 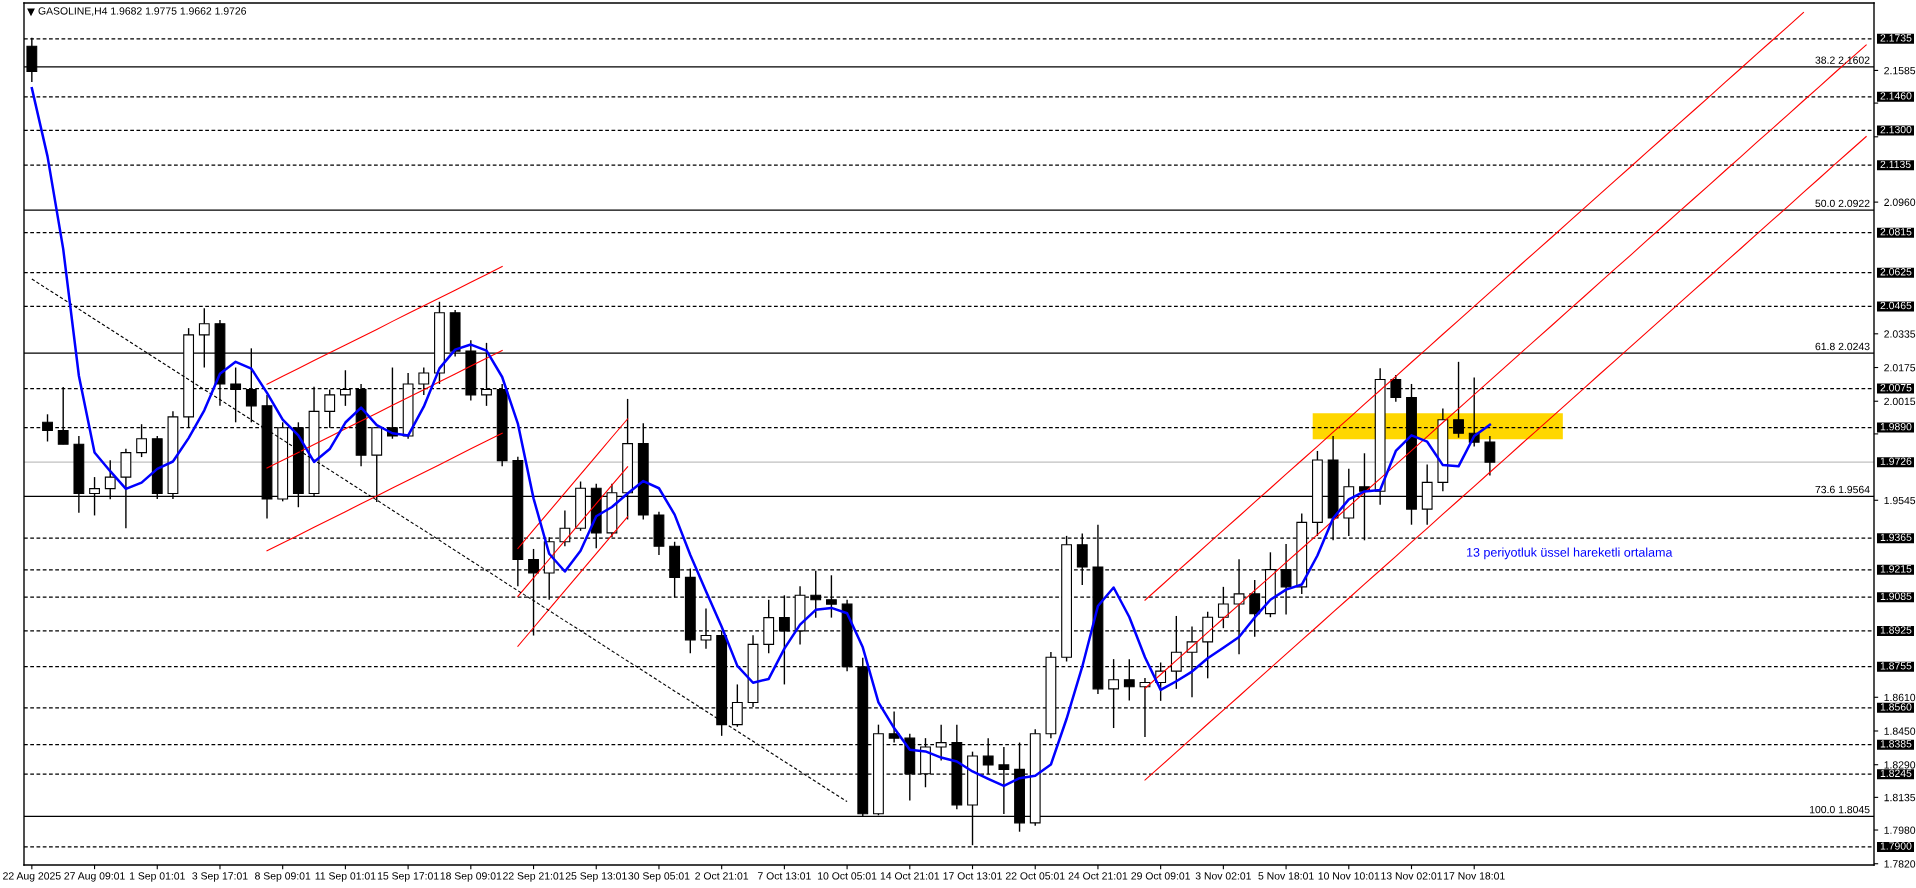 What do you see at coordinates (1896, 773) in the screenshot?
I see `ref-line-label: 1.8245` at bounding box center [1896, 773].